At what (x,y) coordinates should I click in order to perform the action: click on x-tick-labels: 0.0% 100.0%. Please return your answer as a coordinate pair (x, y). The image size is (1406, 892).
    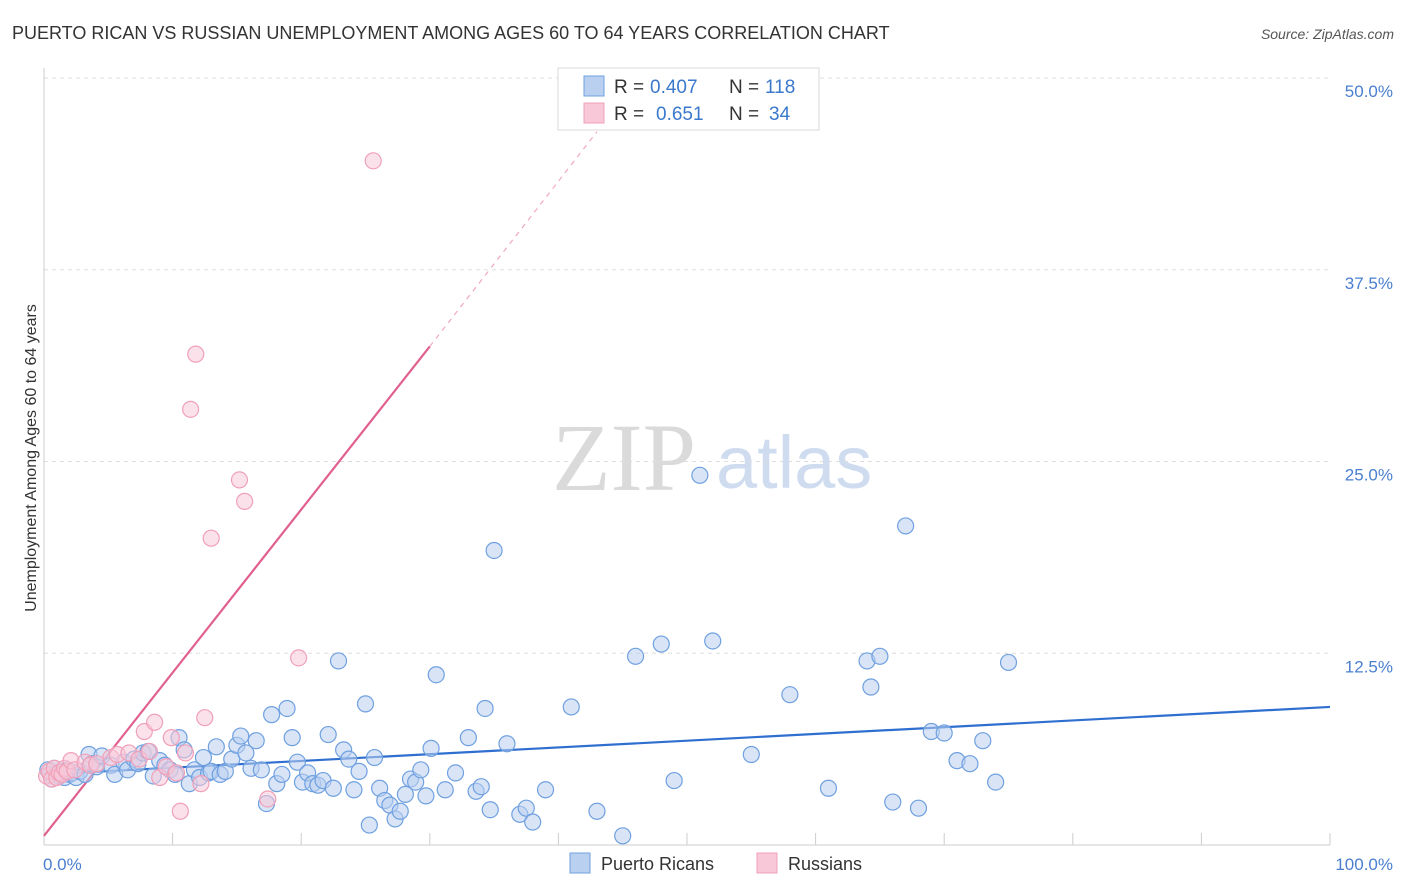
    Looking at the image, I should click on (718, 864).